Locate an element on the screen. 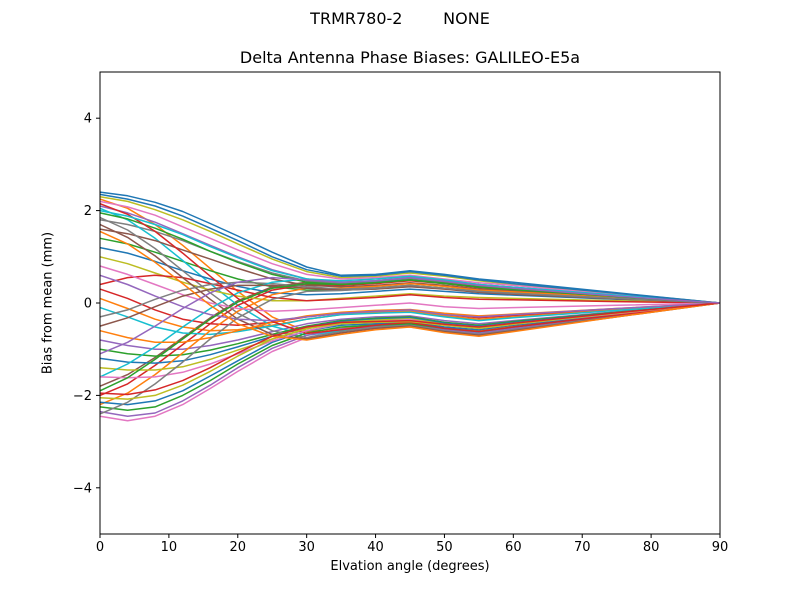 This screenshot has height=600, width=800. x-tick-label: 60 is located at coordinates (513, 547).